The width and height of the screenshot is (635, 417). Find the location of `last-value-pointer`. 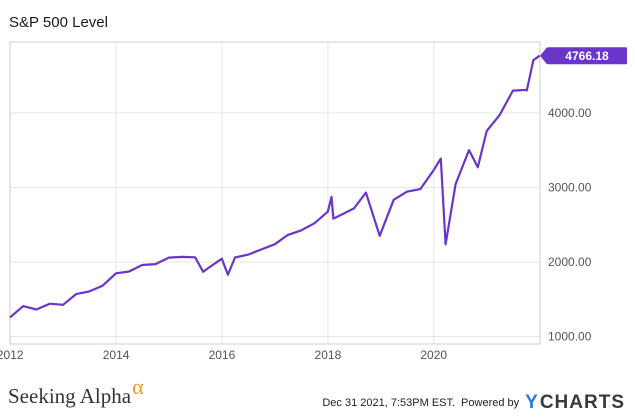

last-value-pointer is located at coordinates (543, 56).